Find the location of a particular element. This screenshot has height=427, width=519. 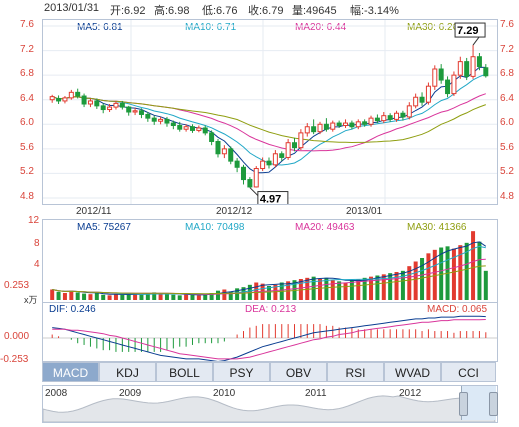

price-y-tick-left: 7.2 is located at coordinates (27, 49).